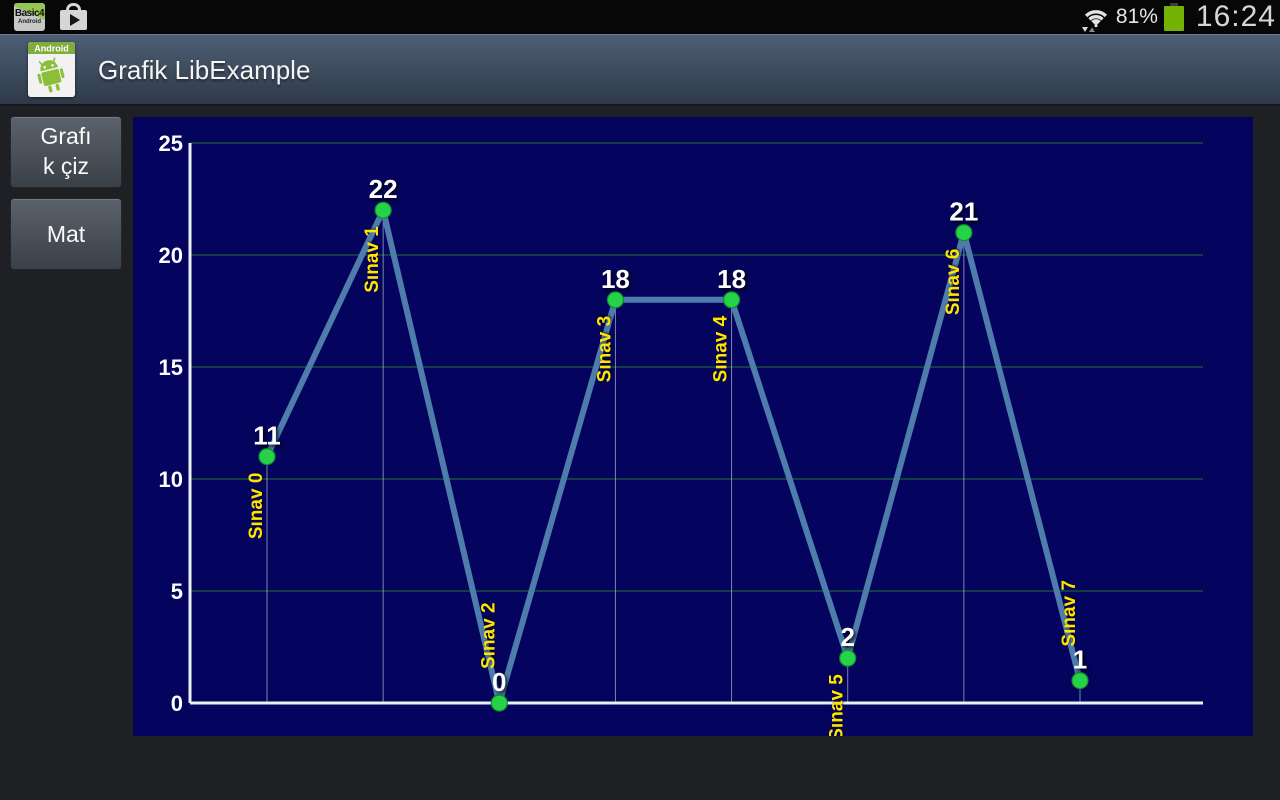 This screenshot has height=800, width=1280. I want to click on value-label: 2, so click(847, 637).